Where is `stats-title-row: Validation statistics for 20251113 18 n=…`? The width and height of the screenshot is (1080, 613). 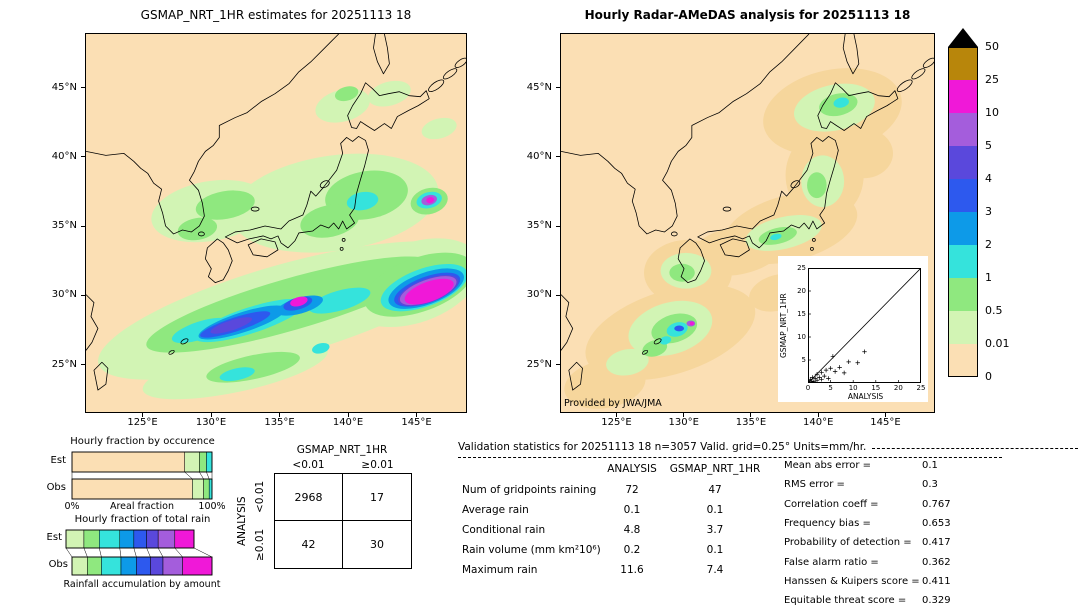
stats-title-row: Validation statistics for 20251113 18 n=… is located at coordinates (768, 447).